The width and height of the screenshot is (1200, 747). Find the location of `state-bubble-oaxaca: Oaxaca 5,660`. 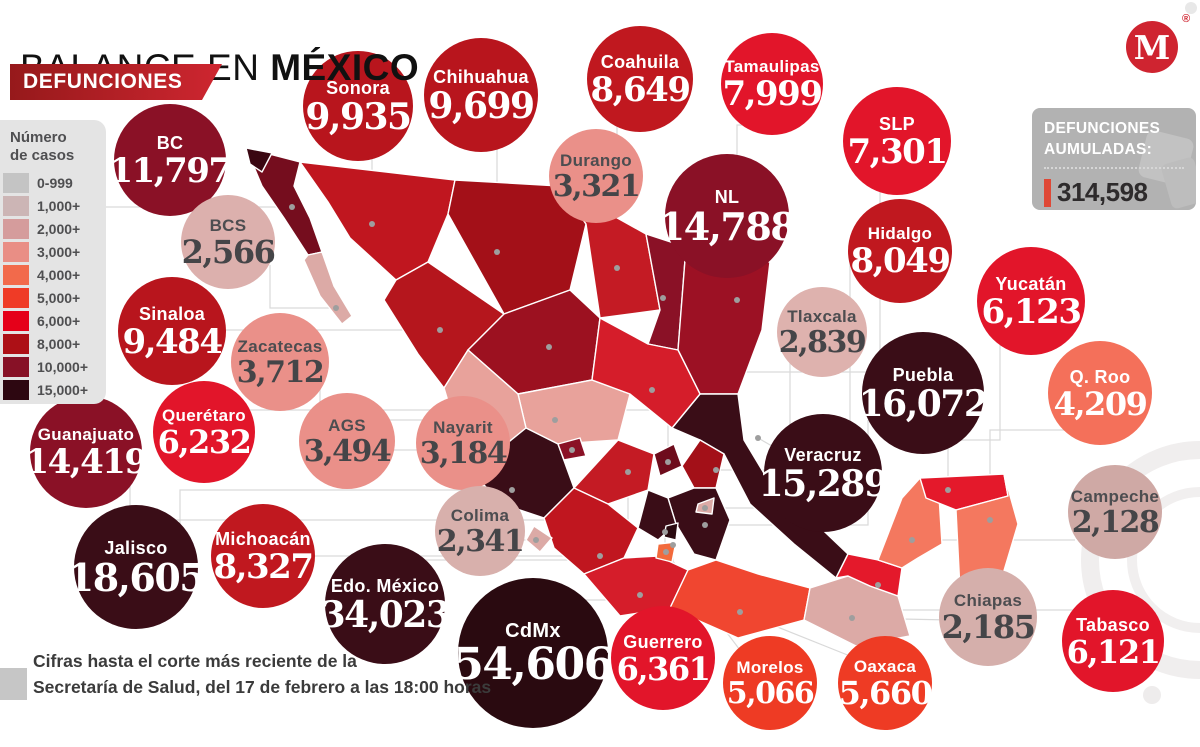

state-bubble-oaxaca: Oaxaca 5,660 is located at coordinates (885, 683).